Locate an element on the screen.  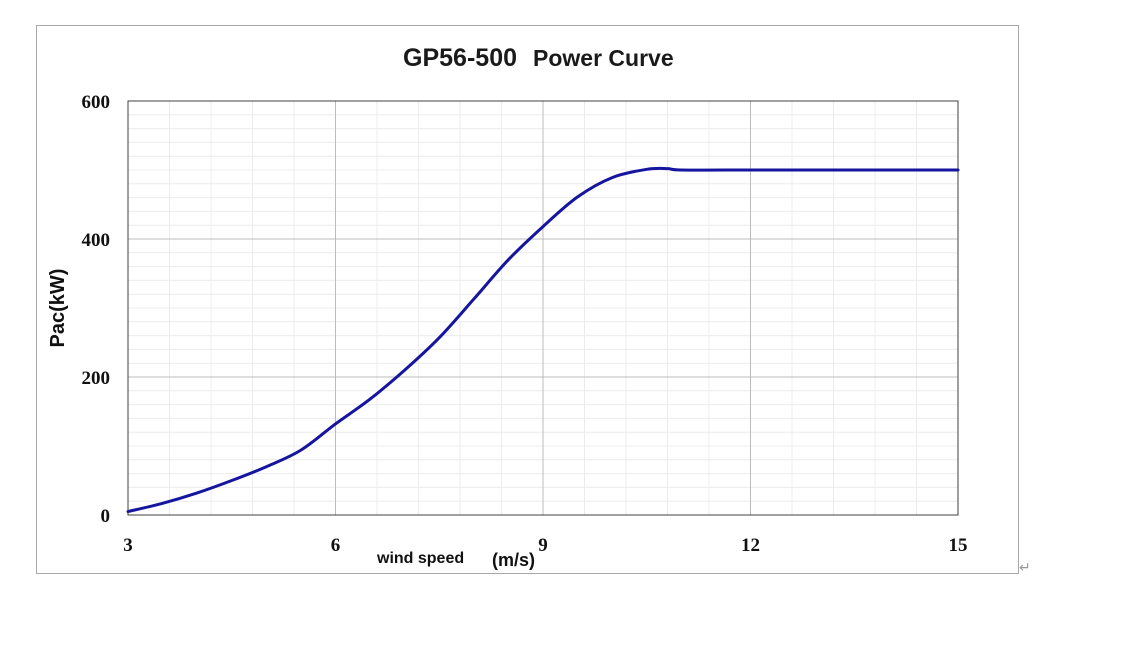
x-tick-label: 9 is located at coordinates (543, 545).